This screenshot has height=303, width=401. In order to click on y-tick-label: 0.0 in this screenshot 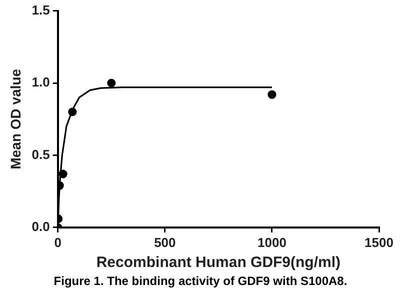, I will do `click(41, 226)`.